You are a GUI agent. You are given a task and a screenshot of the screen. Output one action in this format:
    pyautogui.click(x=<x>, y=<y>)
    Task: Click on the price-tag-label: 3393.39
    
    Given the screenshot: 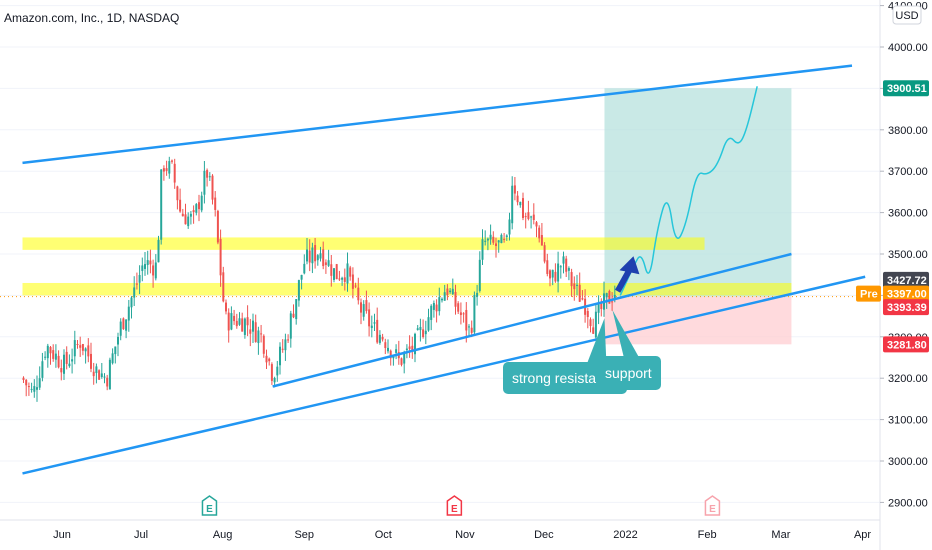 What is the action you would take?
    pyautogui.click(x=907, y=308)
    